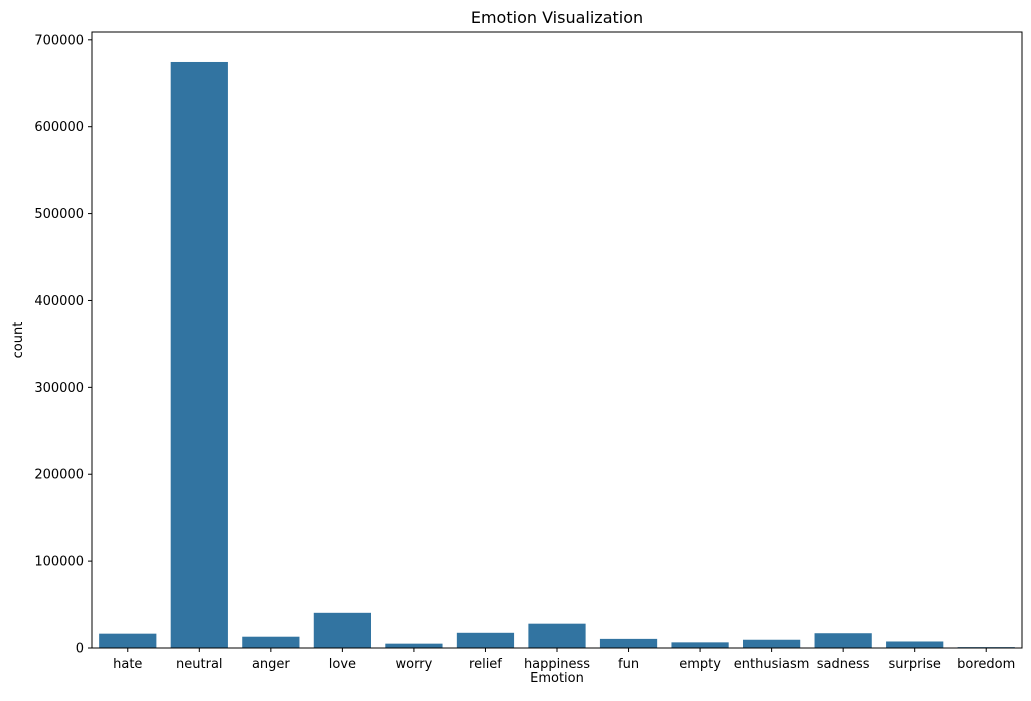  What do you see at coordinates (342, 664) in the screenshot?
I see `x-tick-label: love` at bounding box center [342, 664].